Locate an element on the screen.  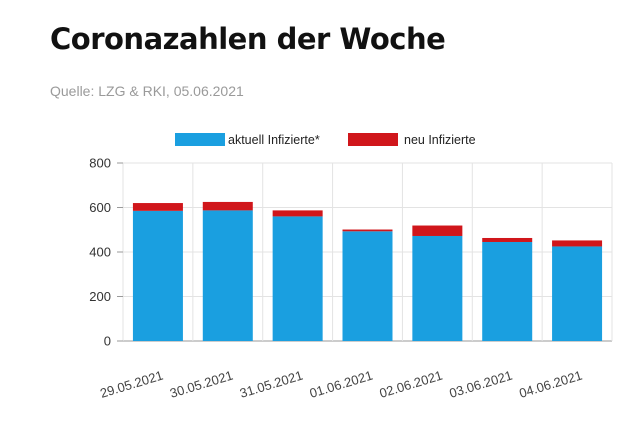
bar-neu-infizierte-03.06.2021 is located at coordinates (507, 239).